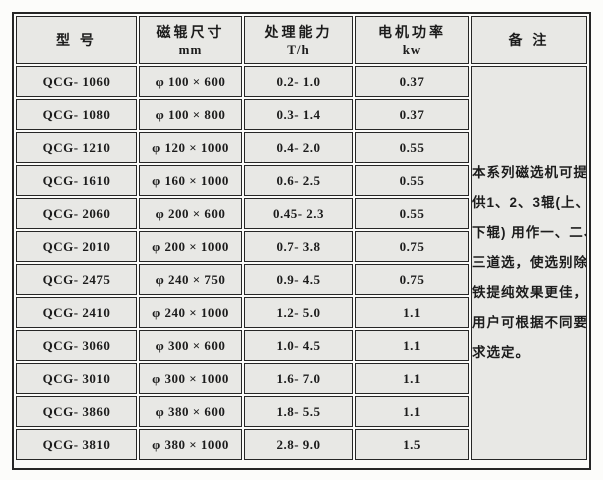  What do you see at coordinates (298, 49) in the screenshot?
I see `col-header-capacity-unit: T/h` at bounding box center [298, 49].